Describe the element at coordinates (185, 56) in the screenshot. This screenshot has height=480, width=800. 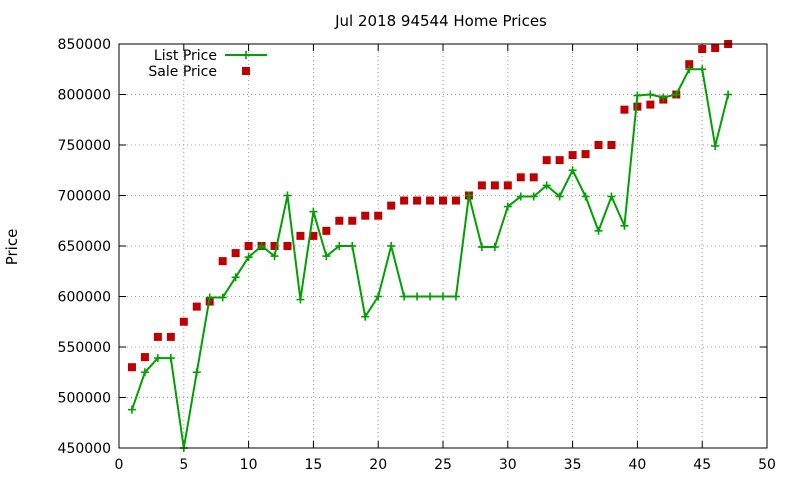
I see `legend-list-price-label: List Price` at that location.